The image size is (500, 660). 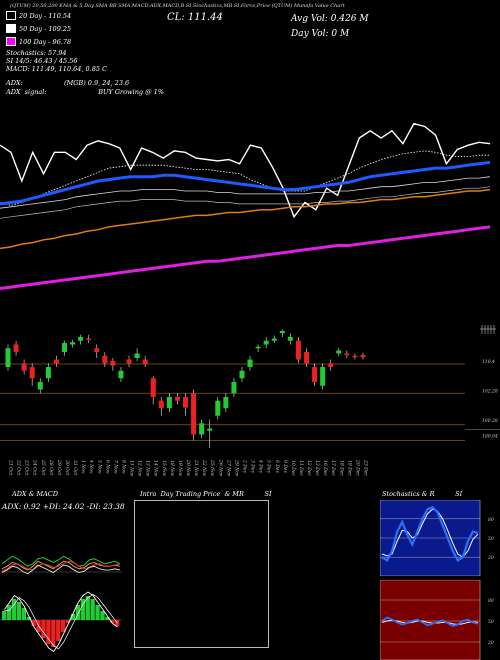 I want to click on stoch-frame, so click(x=430, y=538).